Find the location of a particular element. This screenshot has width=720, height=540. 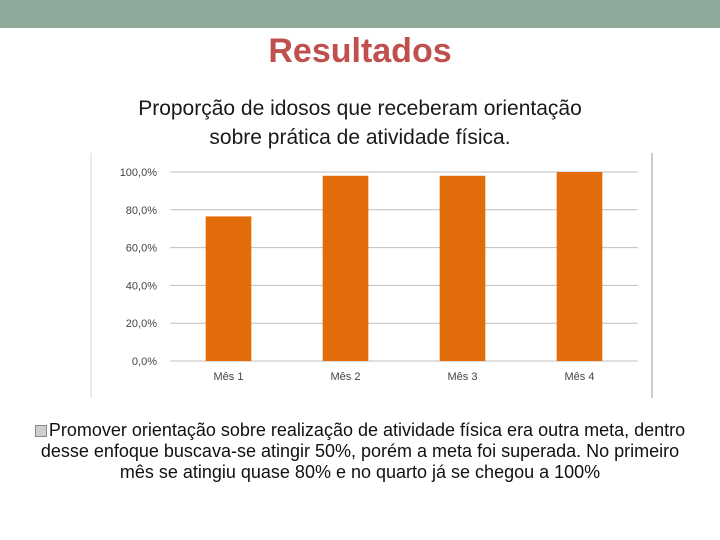

y-tick-label: 20,0% is located at coordinates (141, 324).